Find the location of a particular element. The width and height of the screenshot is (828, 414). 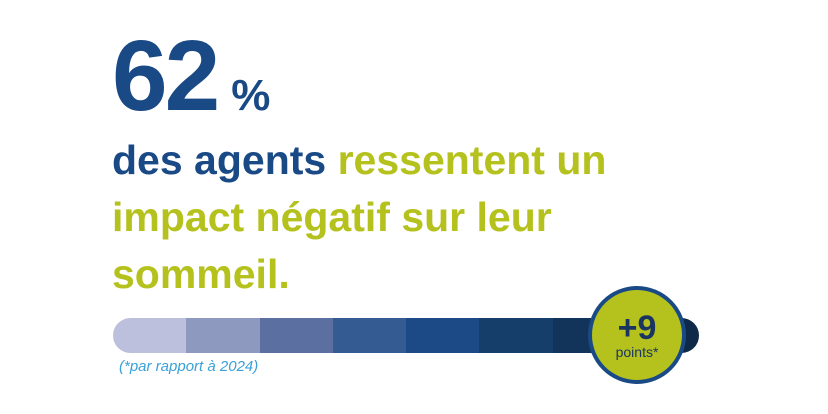

stat-value: 62 is located at coordinates (166, 76).